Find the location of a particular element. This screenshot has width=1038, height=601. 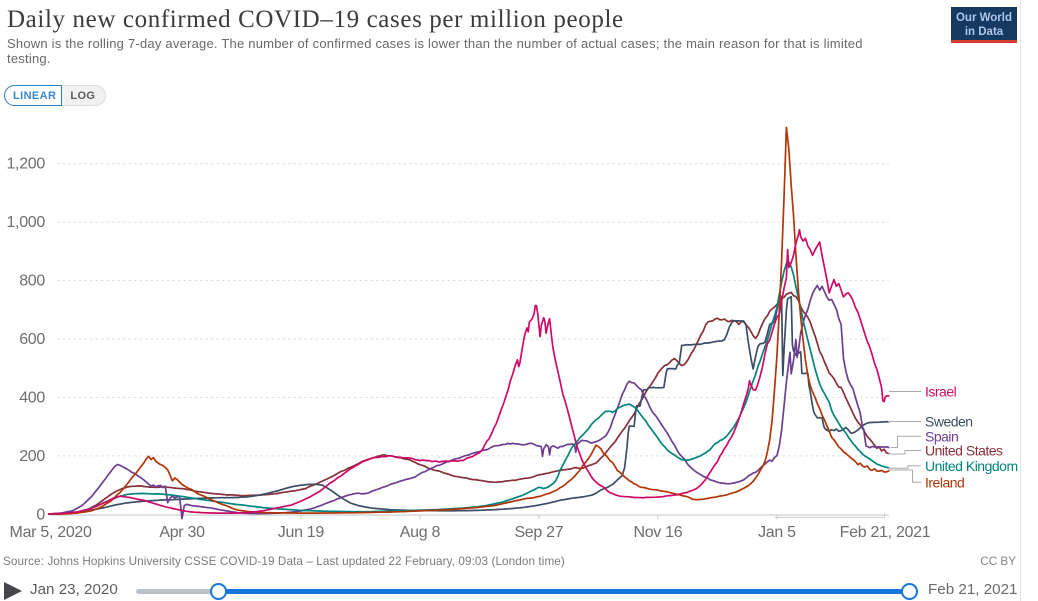

svg-text: Jan 5 is located at coordinates (777, 532).